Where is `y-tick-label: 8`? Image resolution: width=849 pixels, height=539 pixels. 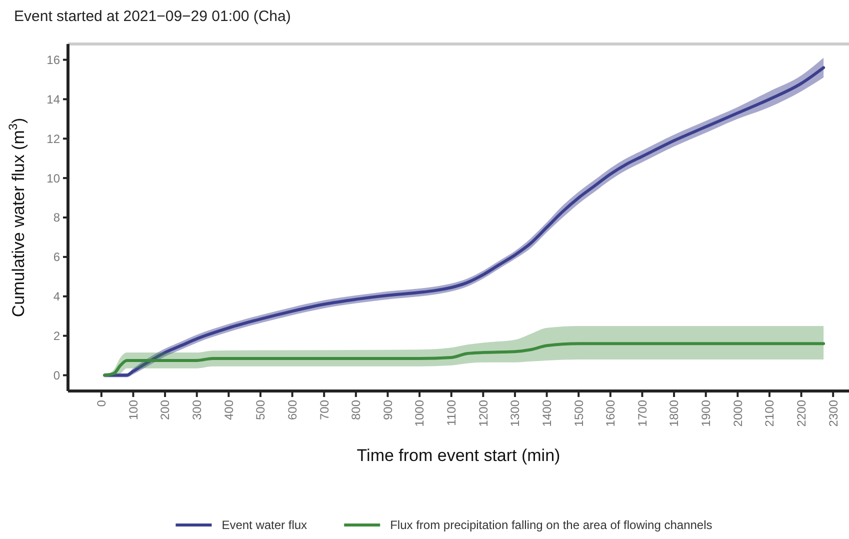 y-tick-label: 8 is located at coordinates (56, 217).